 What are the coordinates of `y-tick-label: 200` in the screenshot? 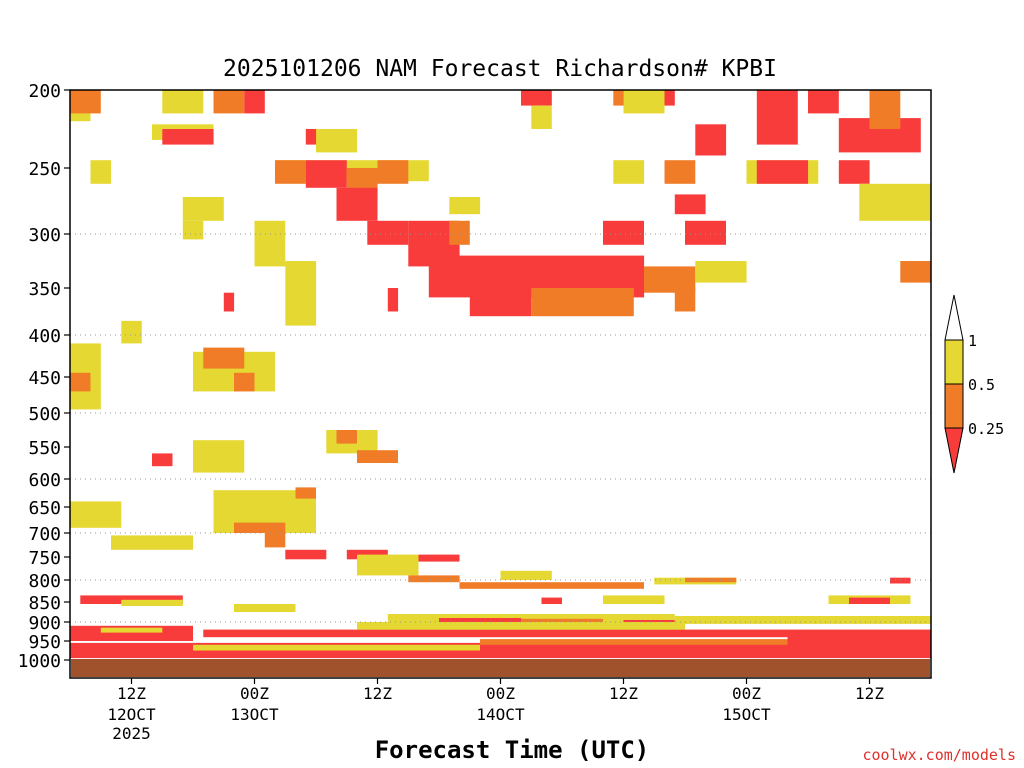 It's located at (44, 91).